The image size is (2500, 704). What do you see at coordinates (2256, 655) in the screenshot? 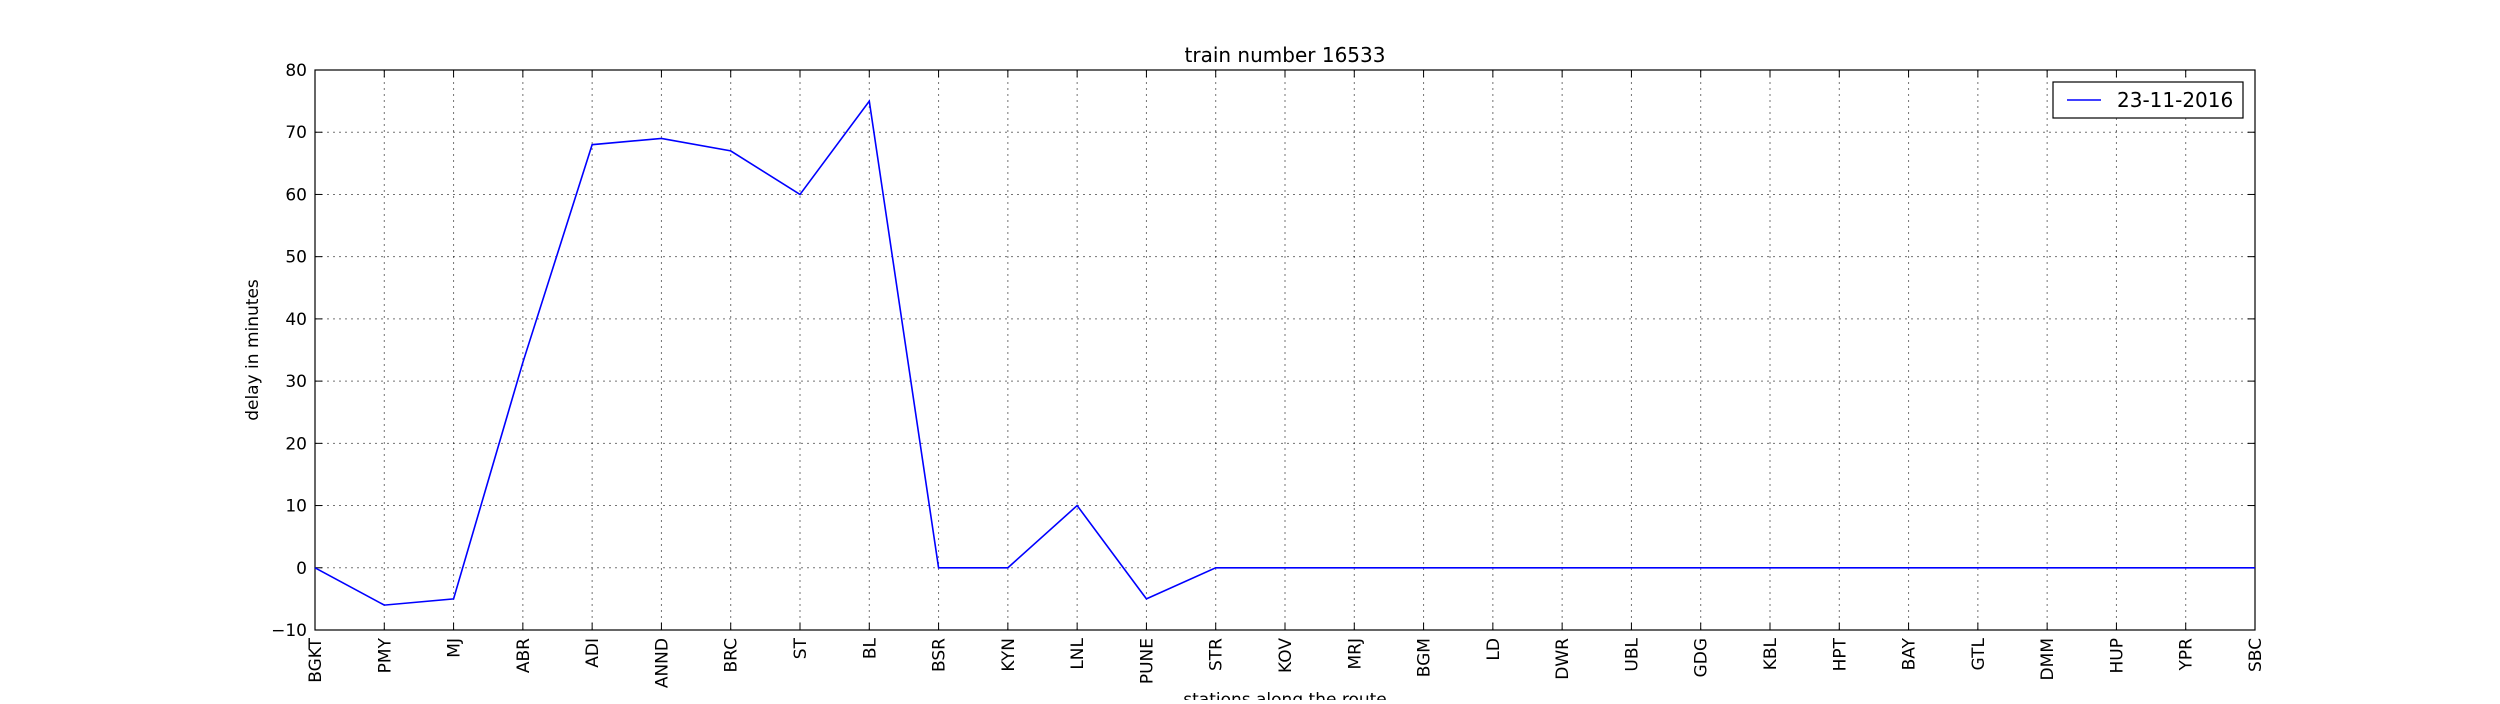
I see `x-tick-label: SBC` at bounding box center [2256, 655].